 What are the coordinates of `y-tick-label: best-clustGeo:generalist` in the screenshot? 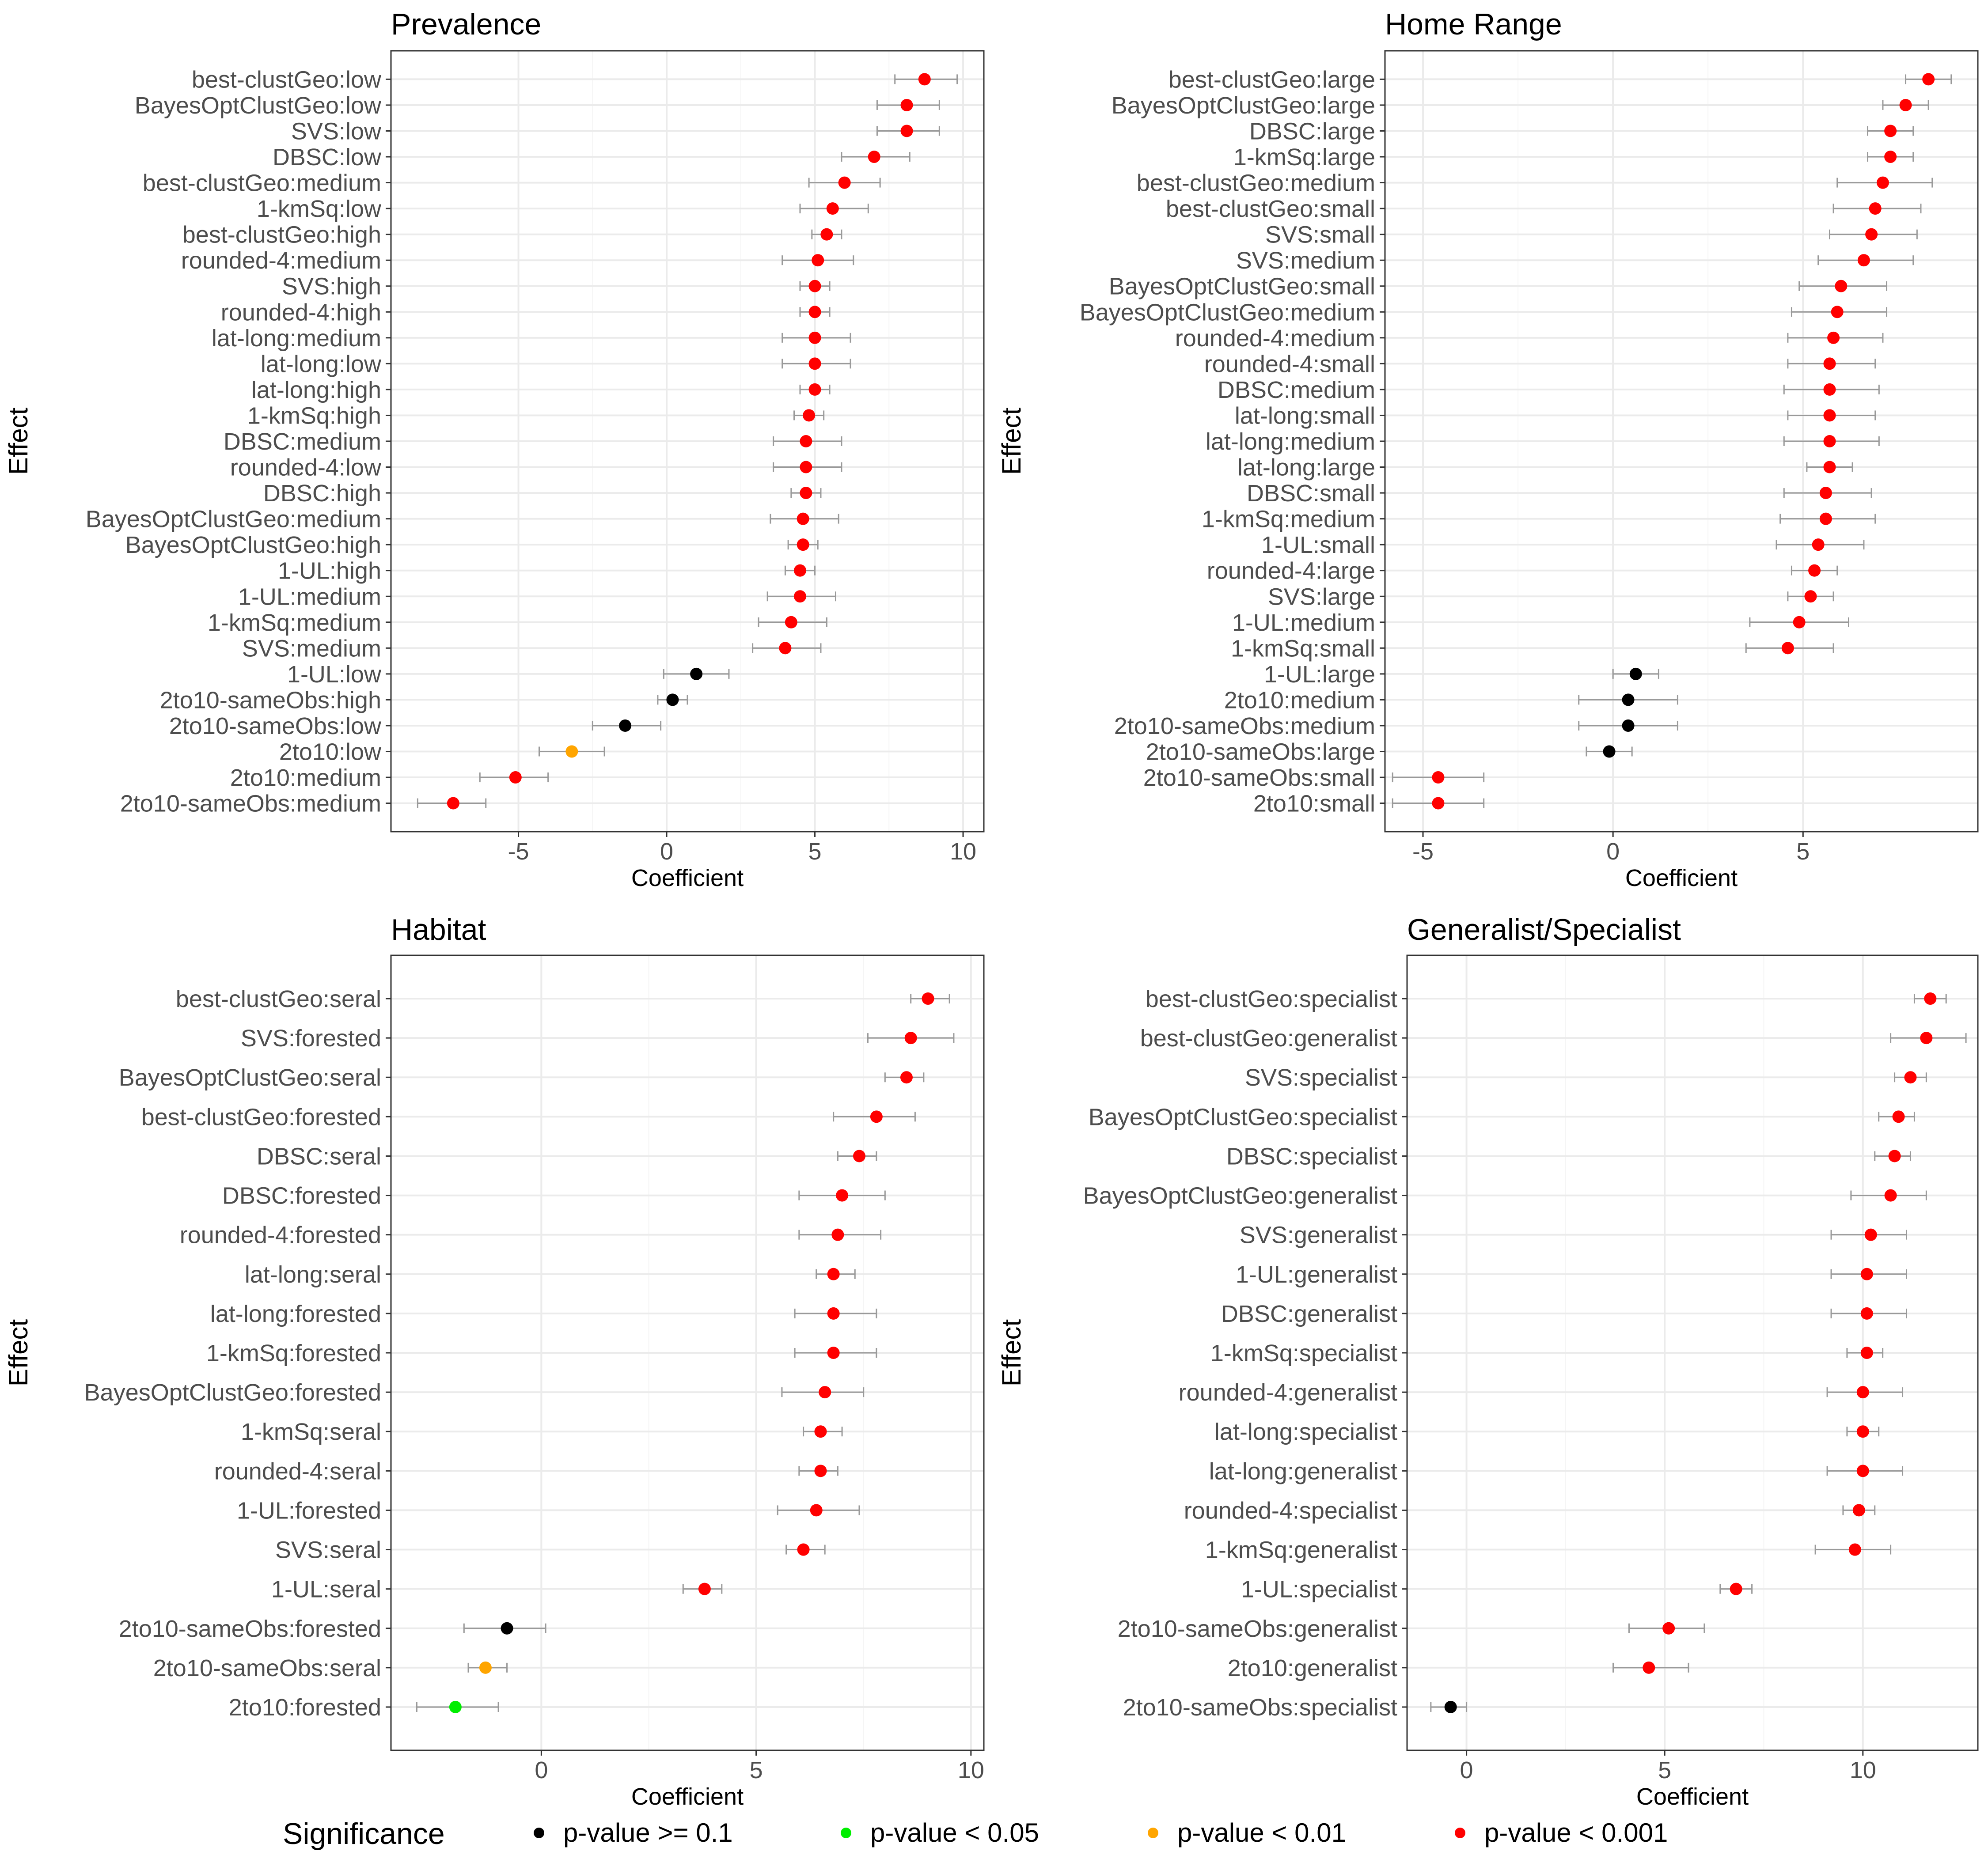 It's located at (1268, 1038).